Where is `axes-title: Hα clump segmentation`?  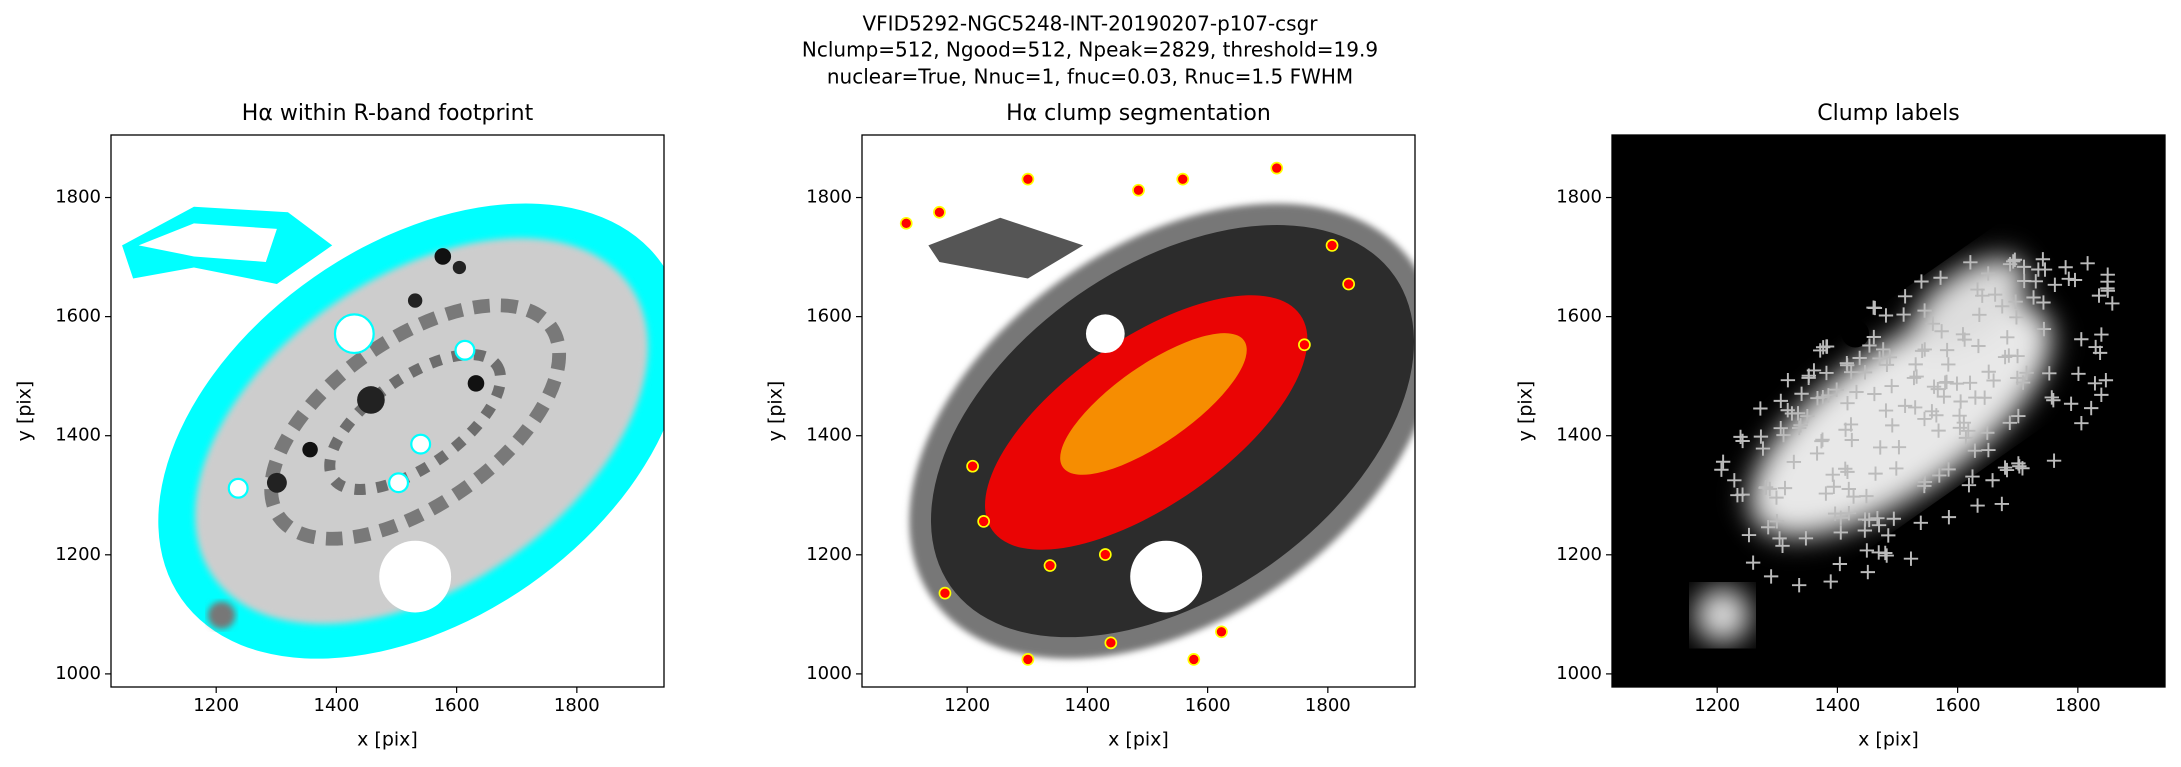 axes-title: Hα clump segmentation is located at coordinates (1138, 113).